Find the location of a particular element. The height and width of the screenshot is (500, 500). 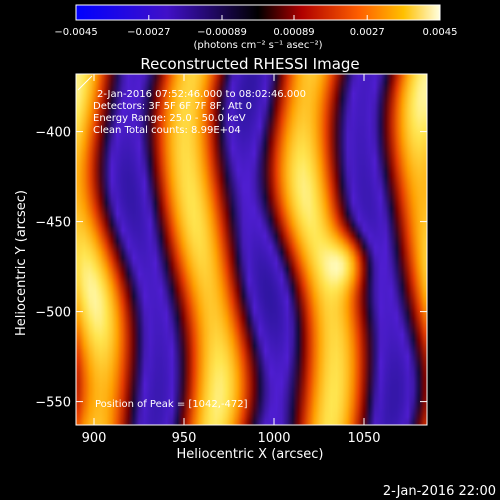

annotation-detectors: Detectors: 3F 5F 6F 7F 8F, Att 0 is located at coordinates (172, 106).